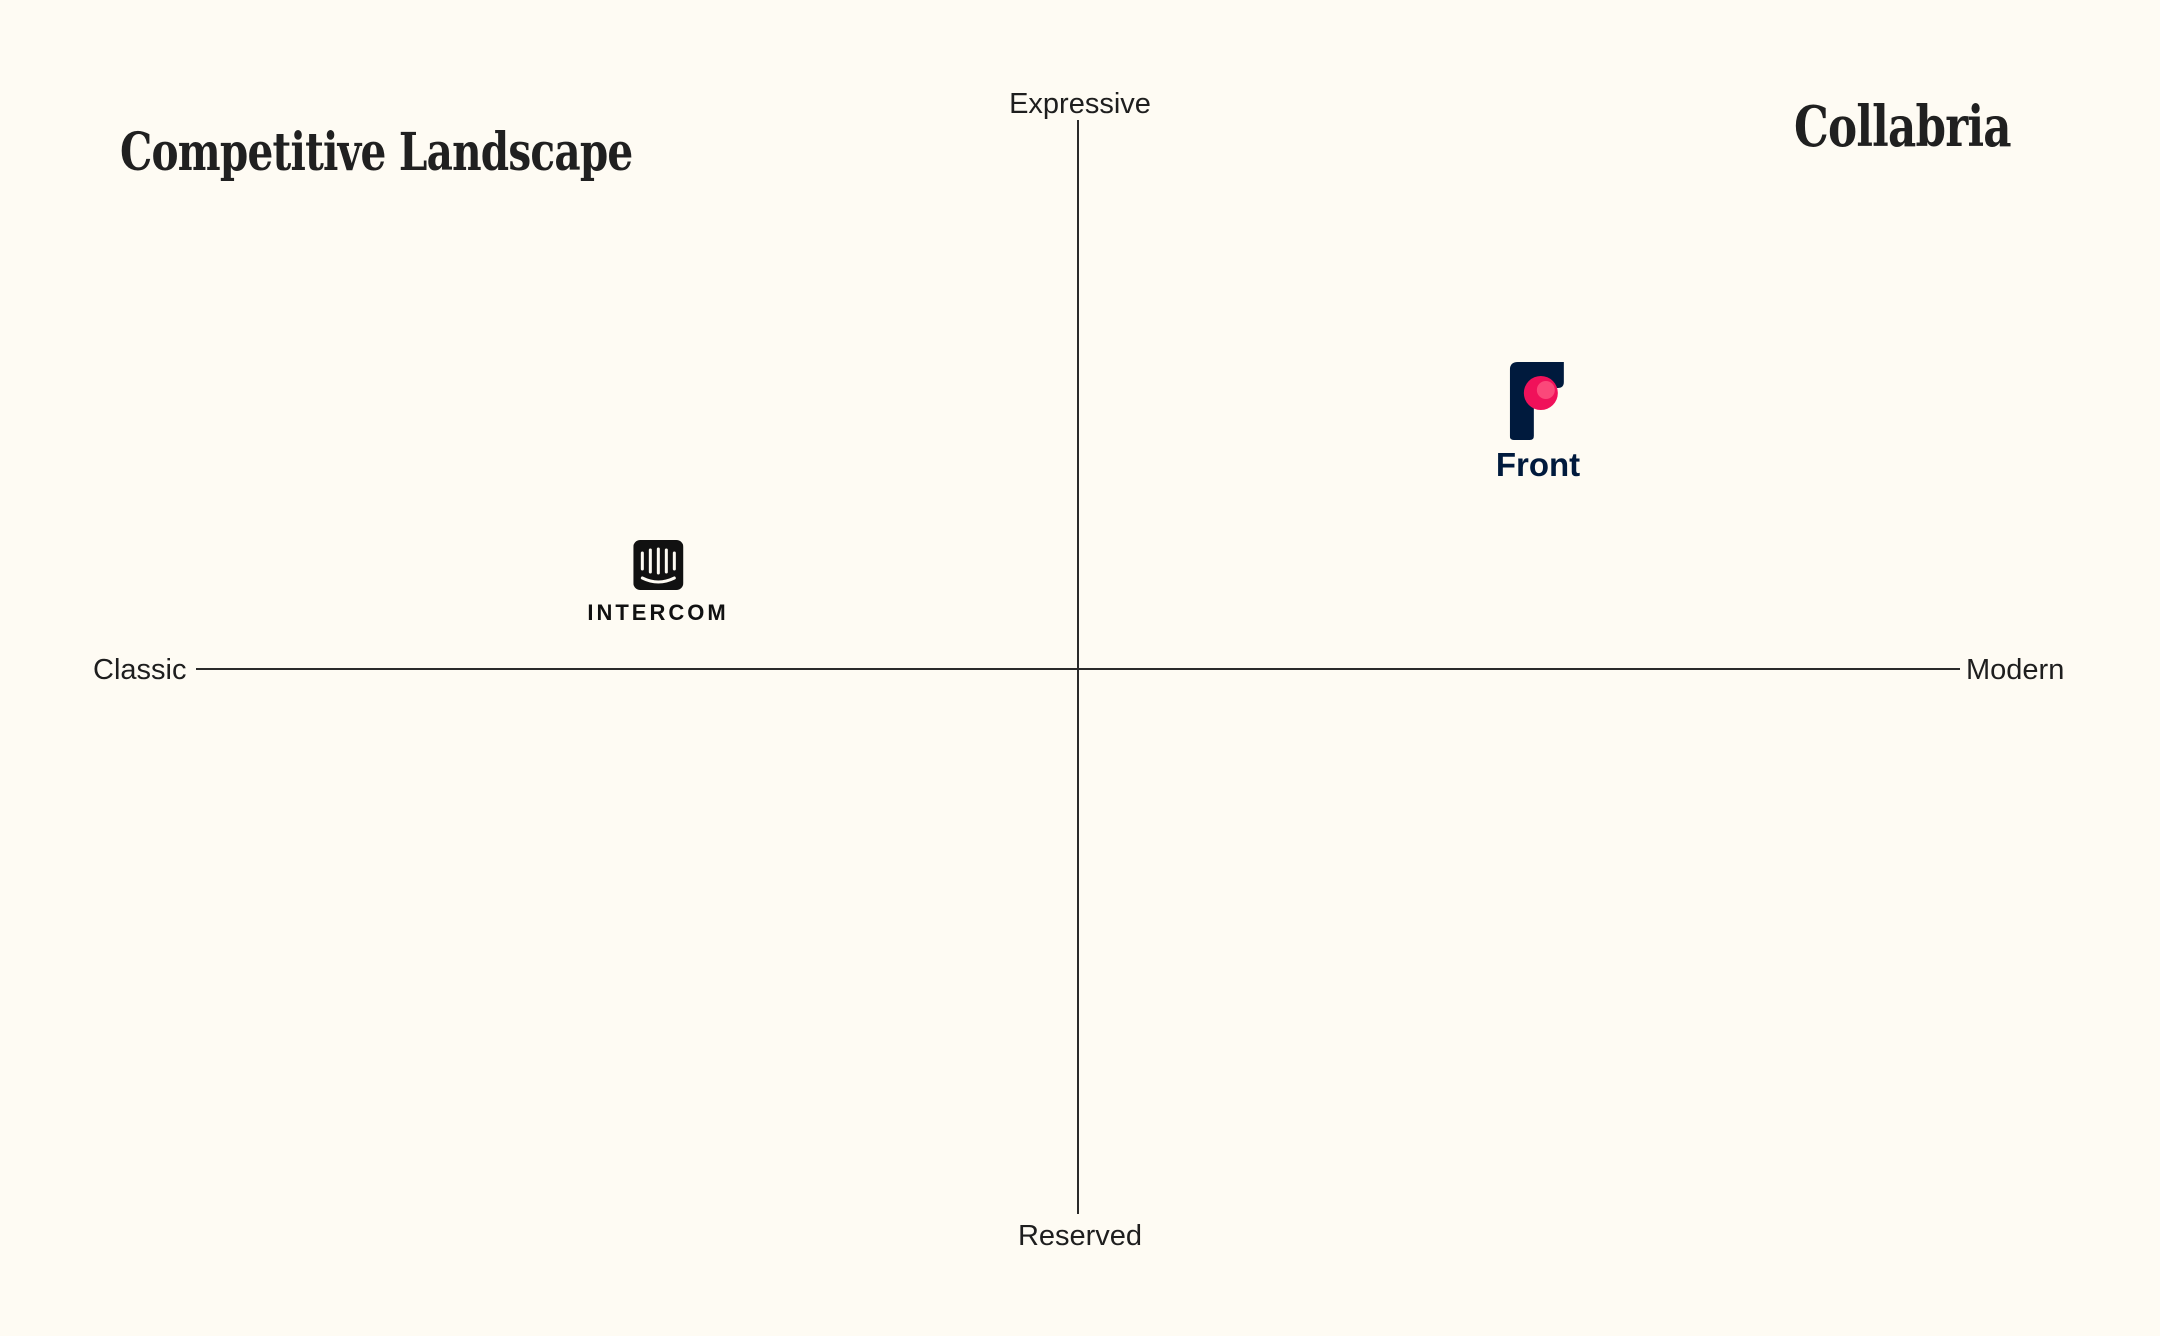 The width and height of the screenshot is (2160, 1336). What do you see at coordinates (1537, 401) in the screenshot?
I see `front-logo-icon` at bounding box center [1537, 401].